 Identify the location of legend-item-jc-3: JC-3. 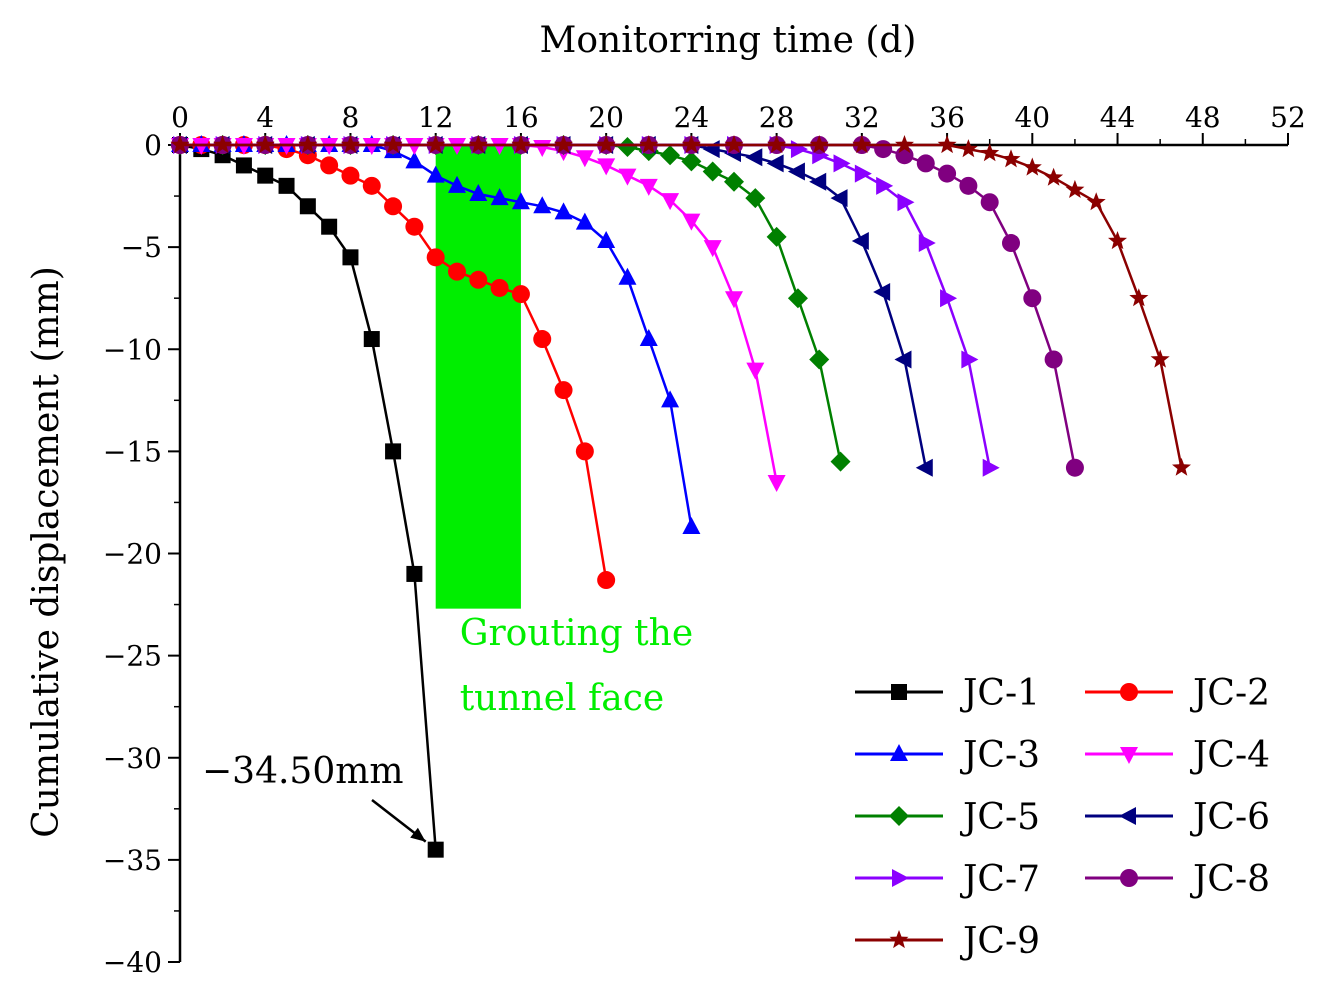
(947, 755).